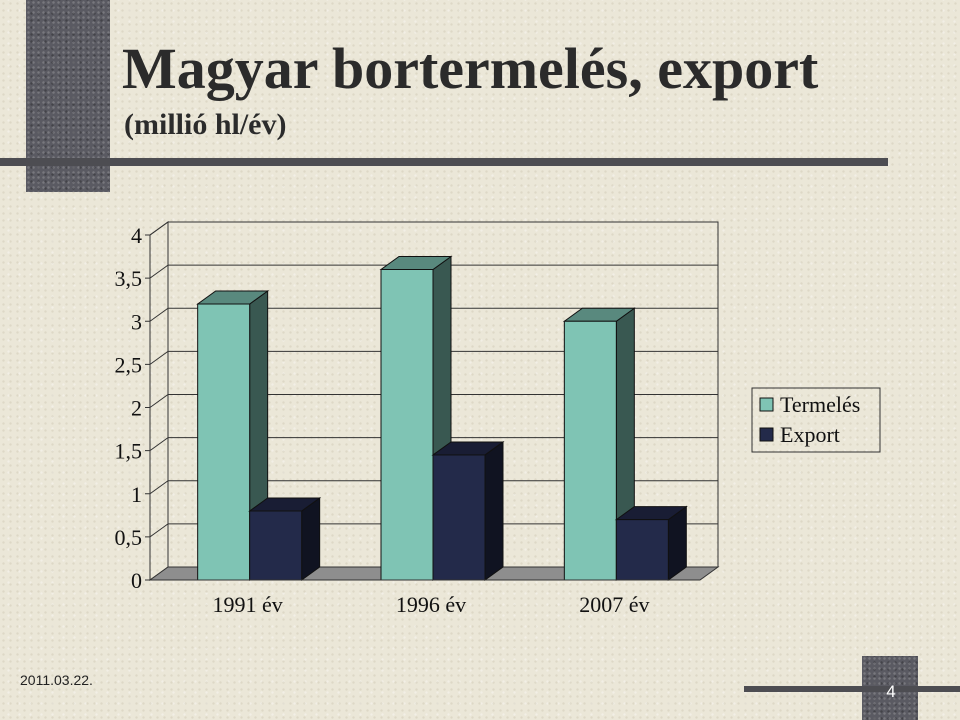 Image resolution: width=960 pixels, height=720 pixels. Describe the element at coordinates (136, 408) in the screenshot. I see `y-tick-label: 2` at that location.